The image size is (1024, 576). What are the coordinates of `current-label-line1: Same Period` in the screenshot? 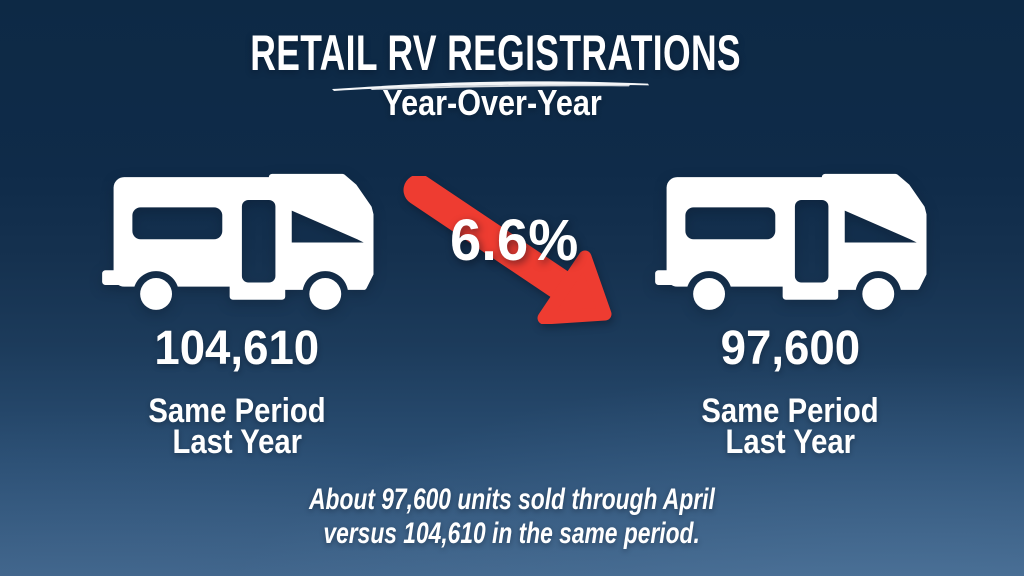 It's located at (790, 411).